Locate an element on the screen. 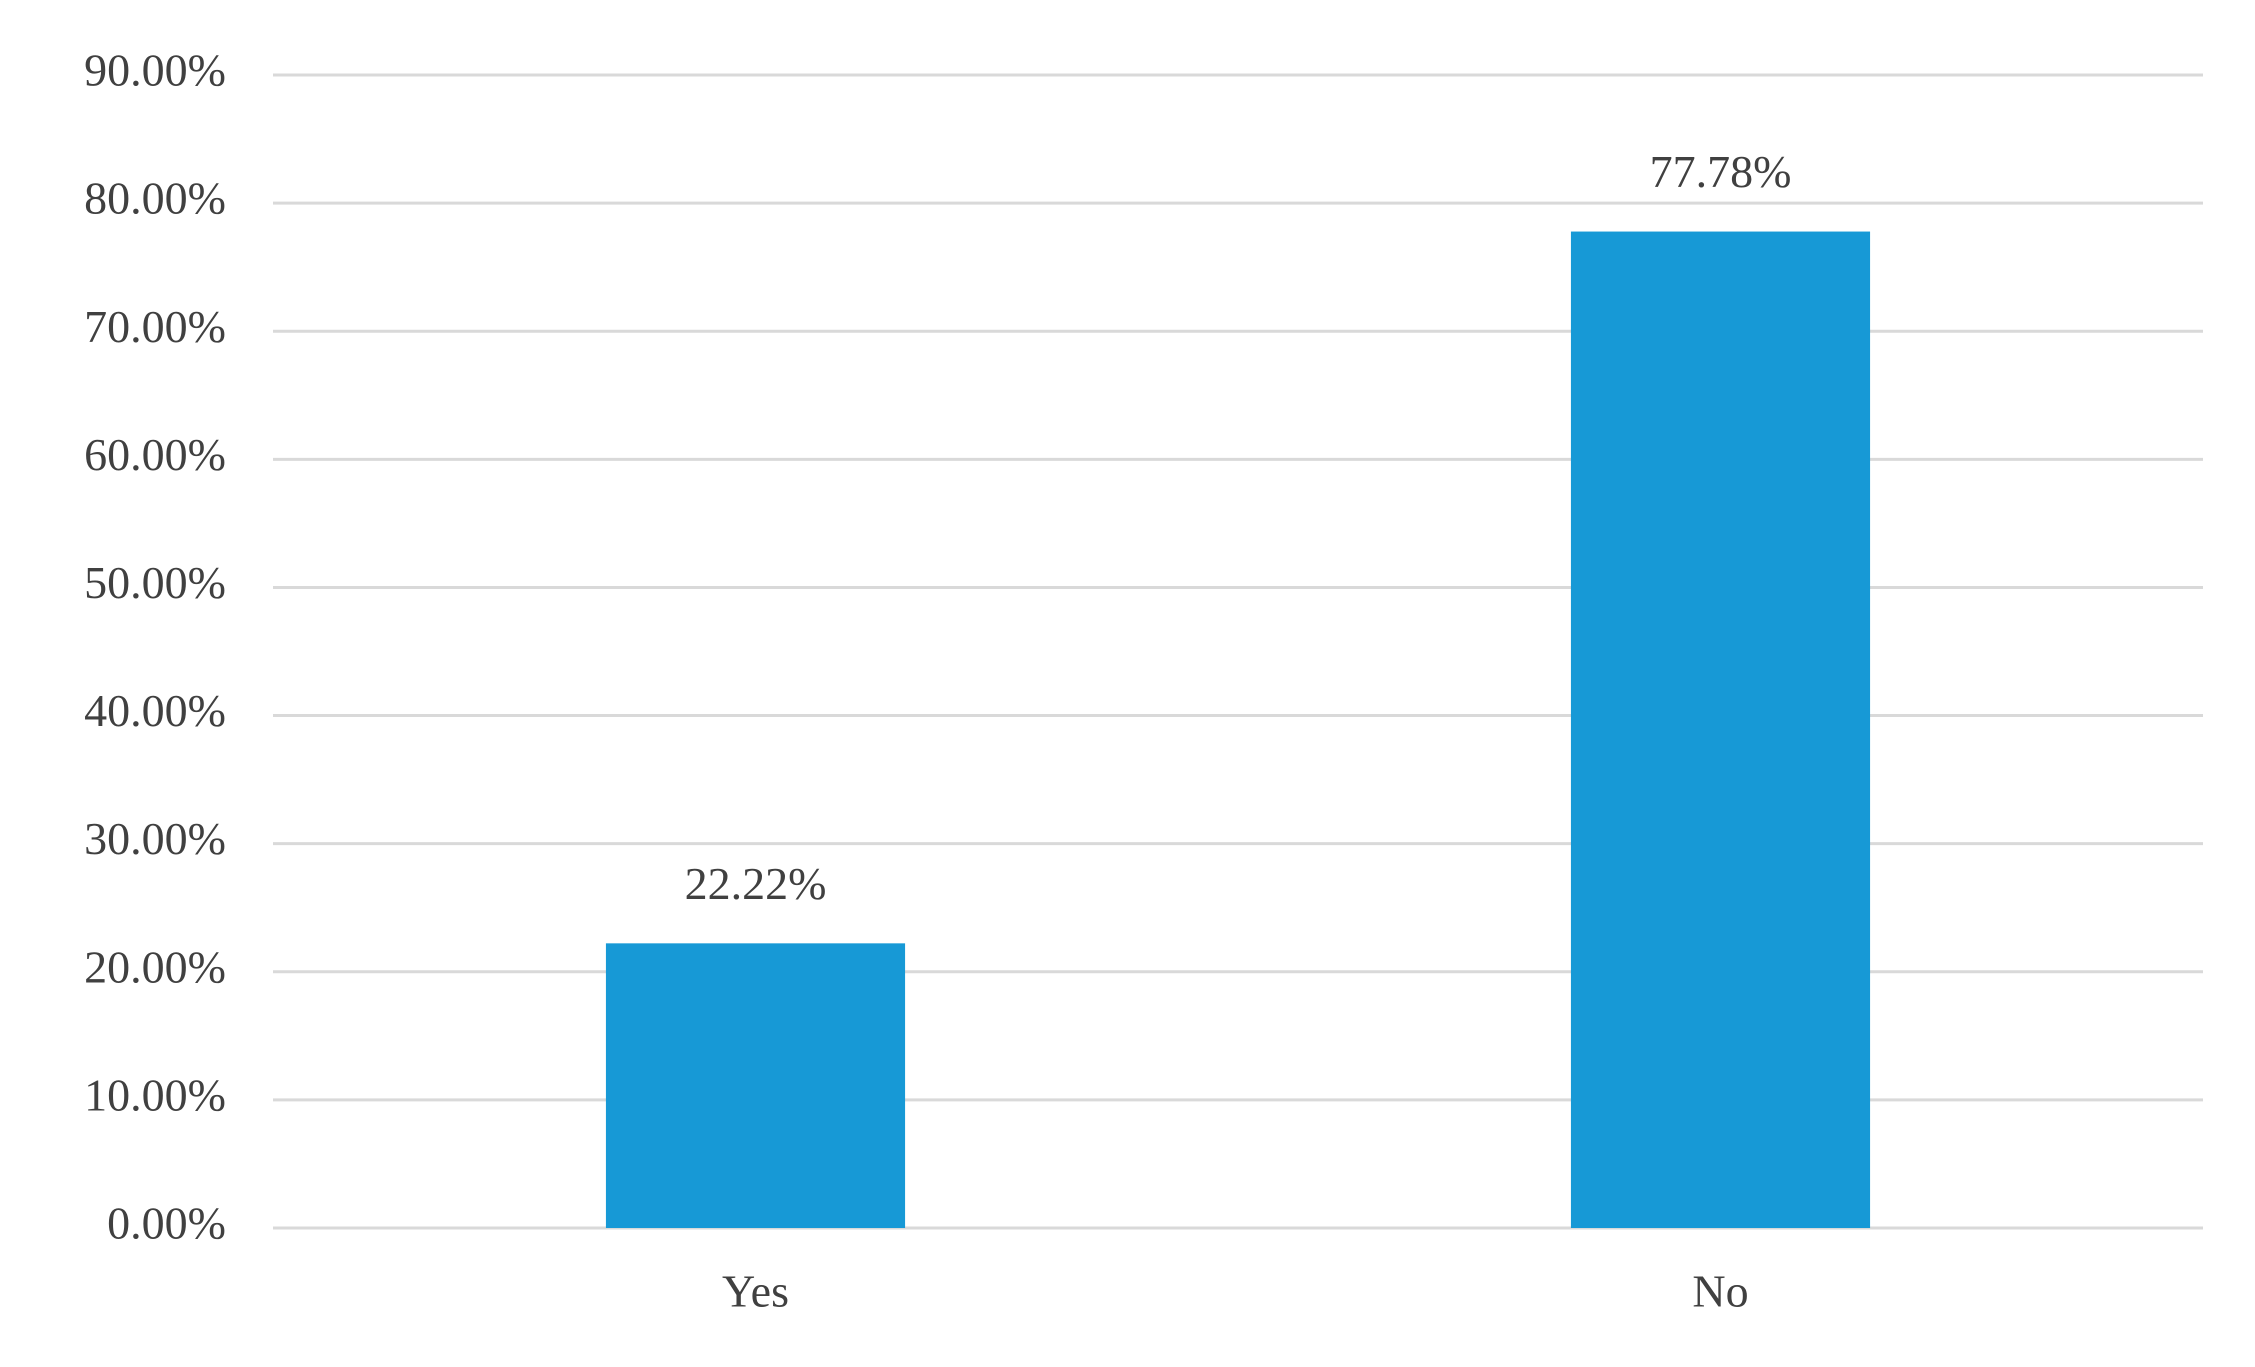 The height and width of the screenshot is (1367, 2255). y-tick-label: 40.00% is located at coordinates (155, 710).